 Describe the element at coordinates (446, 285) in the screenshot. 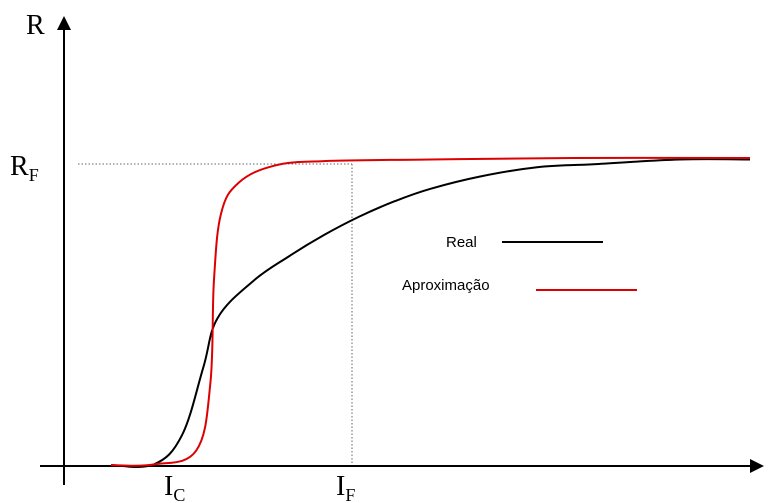

I see `legend-label-aproximacao: Aproximação` at that location.